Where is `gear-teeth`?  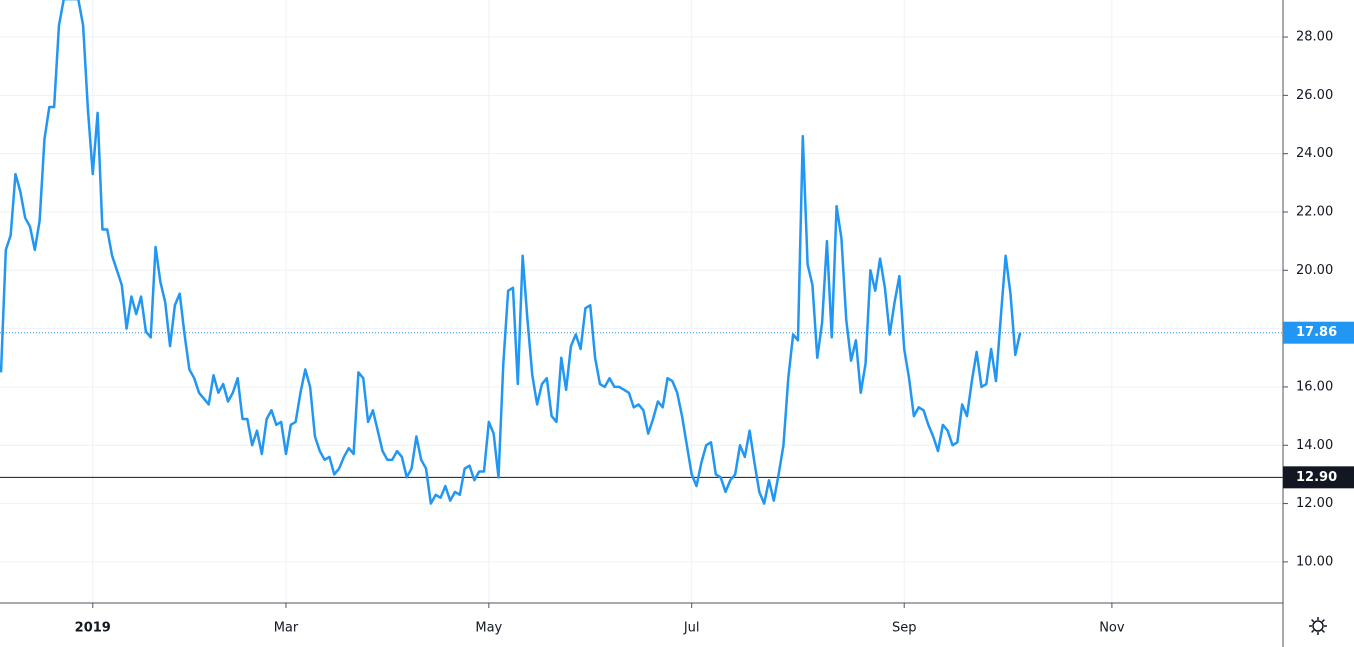
gear-teeth is located at coordinates (1318, 626).